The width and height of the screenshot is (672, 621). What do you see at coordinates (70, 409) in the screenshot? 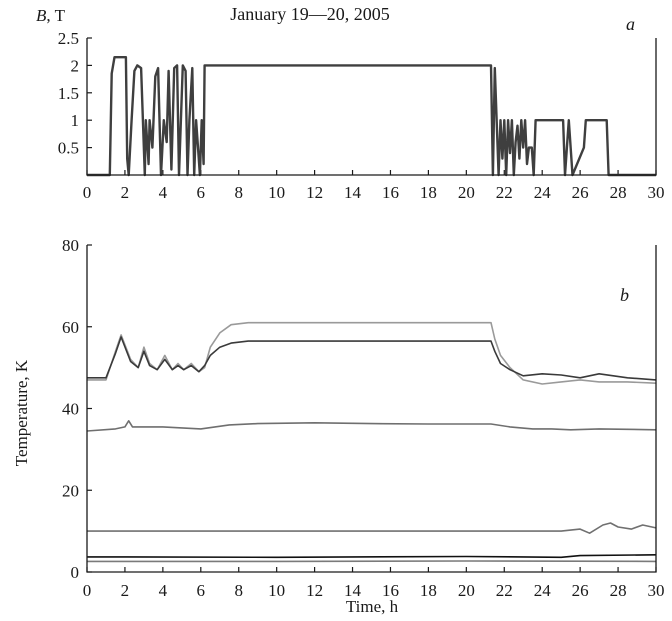
I see `panel-b-ytick-label: 40` at bounding box center [70, 409].